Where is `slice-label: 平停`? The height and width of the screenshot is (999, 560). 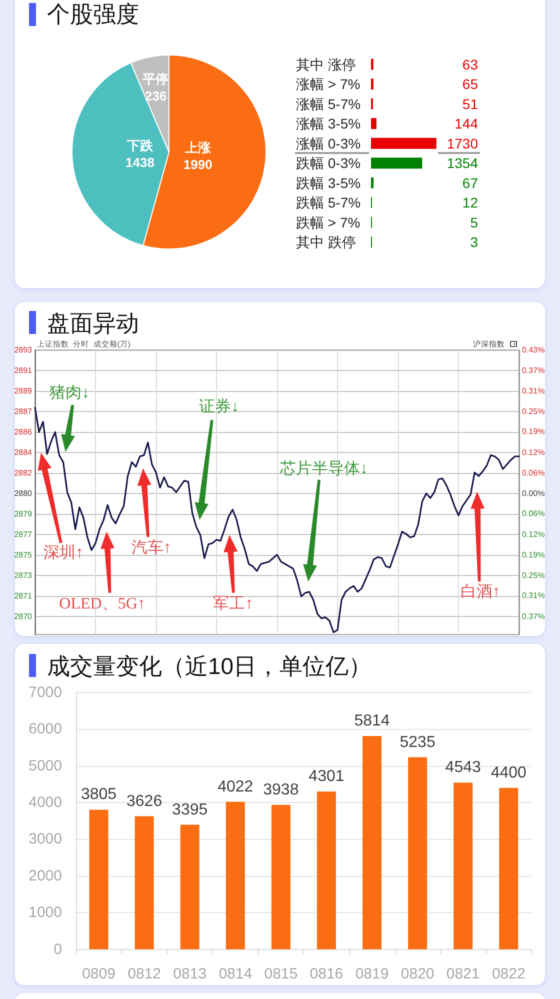
slice-label: 平停 is located at coordinates (155, 78).